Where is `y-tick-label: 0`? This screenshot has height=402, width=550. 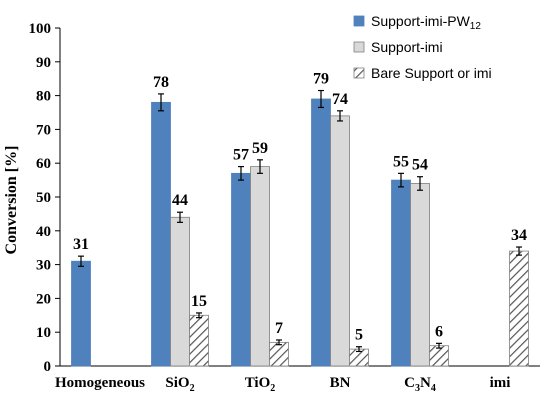
y-tick-label: 0 is located at coordinates (48, 367).